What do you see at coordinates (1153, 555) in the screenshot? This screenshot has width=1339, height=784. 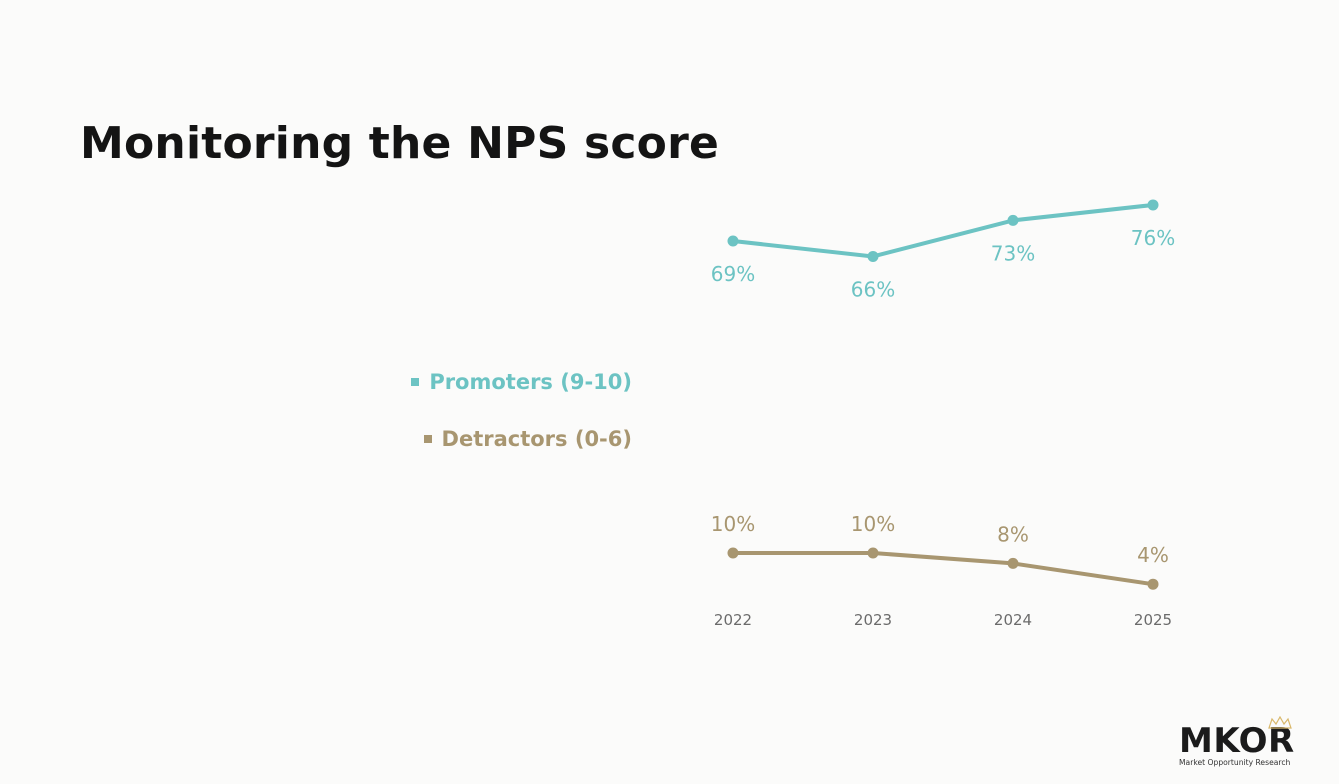 I see `detractors-data-label-2025: 4%` at bounding box center [1153, 555].